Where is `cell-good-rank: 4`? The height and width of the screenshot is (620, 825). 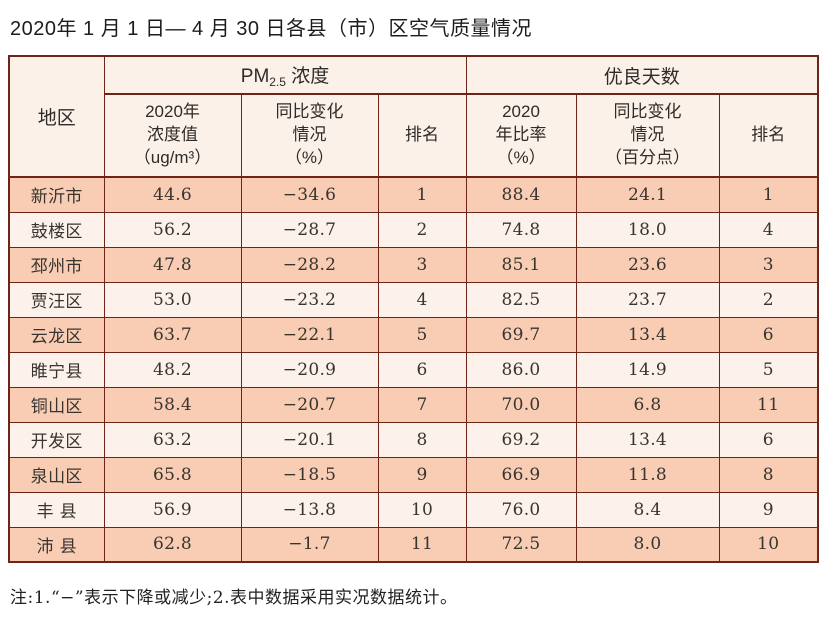
cell-good-rank: 4 is located at coordinates (768, 229).